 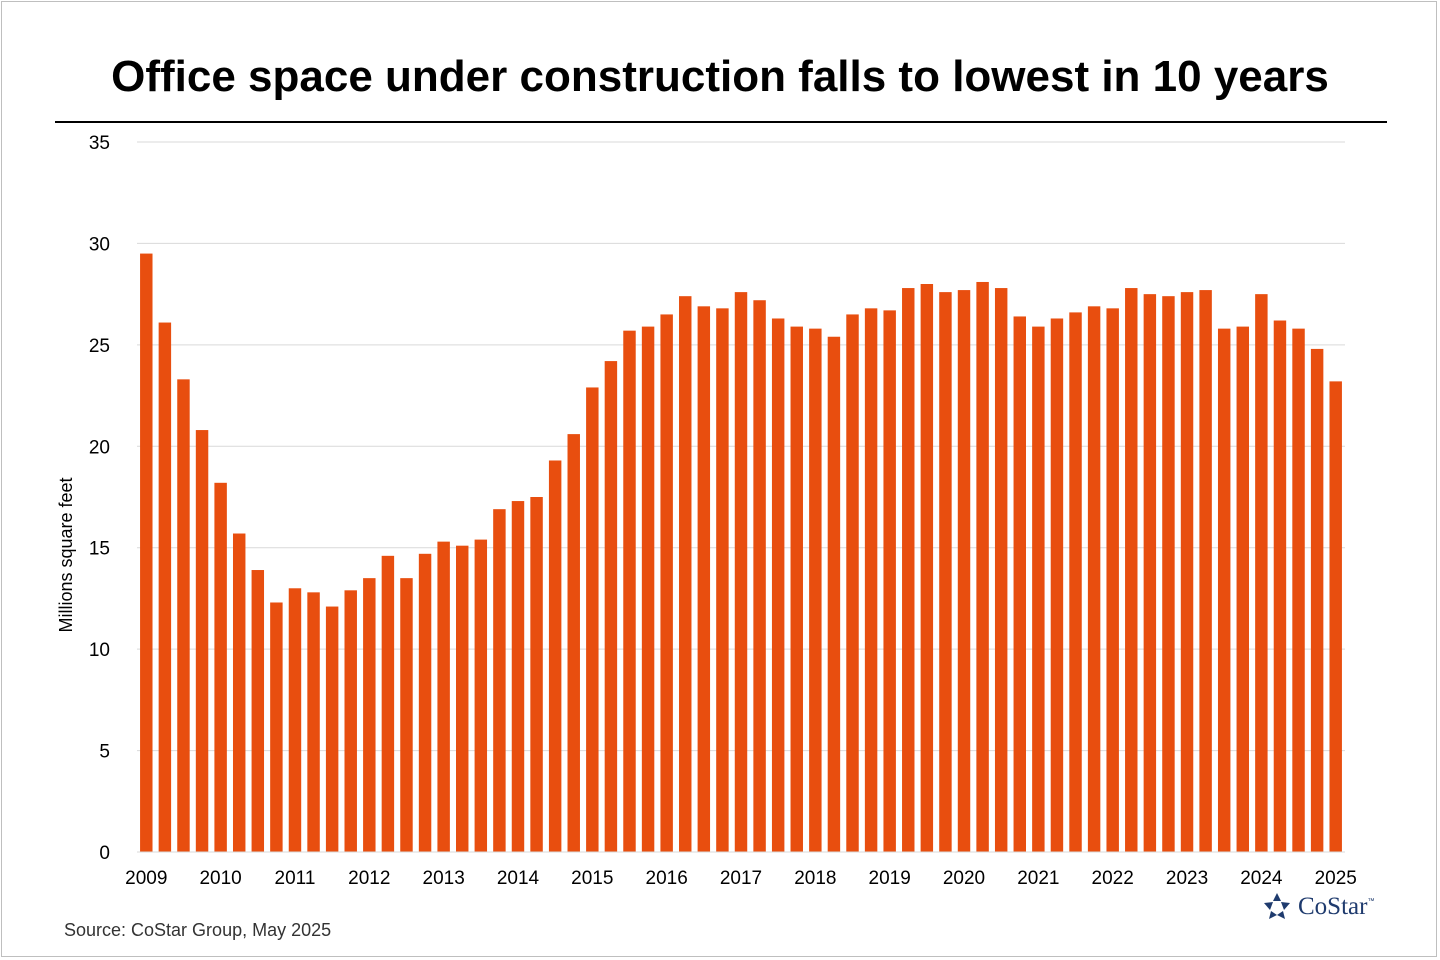 What do you see at coordinates (1336, 878) in the screenshot?
I see `x-tick-label: 2025` at bounding box center [1336, 878].